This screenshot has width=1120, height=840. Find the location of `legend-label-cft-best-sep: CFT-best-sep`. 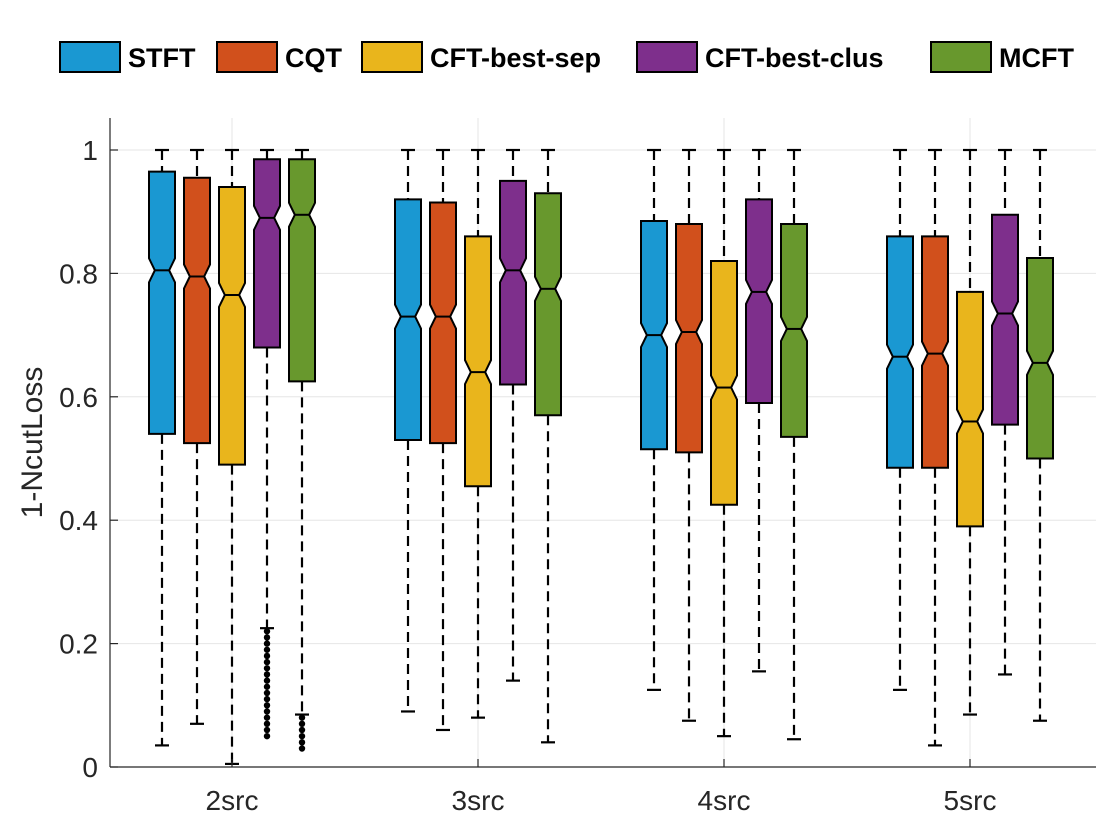

legend-label-cft-best-sep: CFT-best-sep is located at coordinates (515, 58).